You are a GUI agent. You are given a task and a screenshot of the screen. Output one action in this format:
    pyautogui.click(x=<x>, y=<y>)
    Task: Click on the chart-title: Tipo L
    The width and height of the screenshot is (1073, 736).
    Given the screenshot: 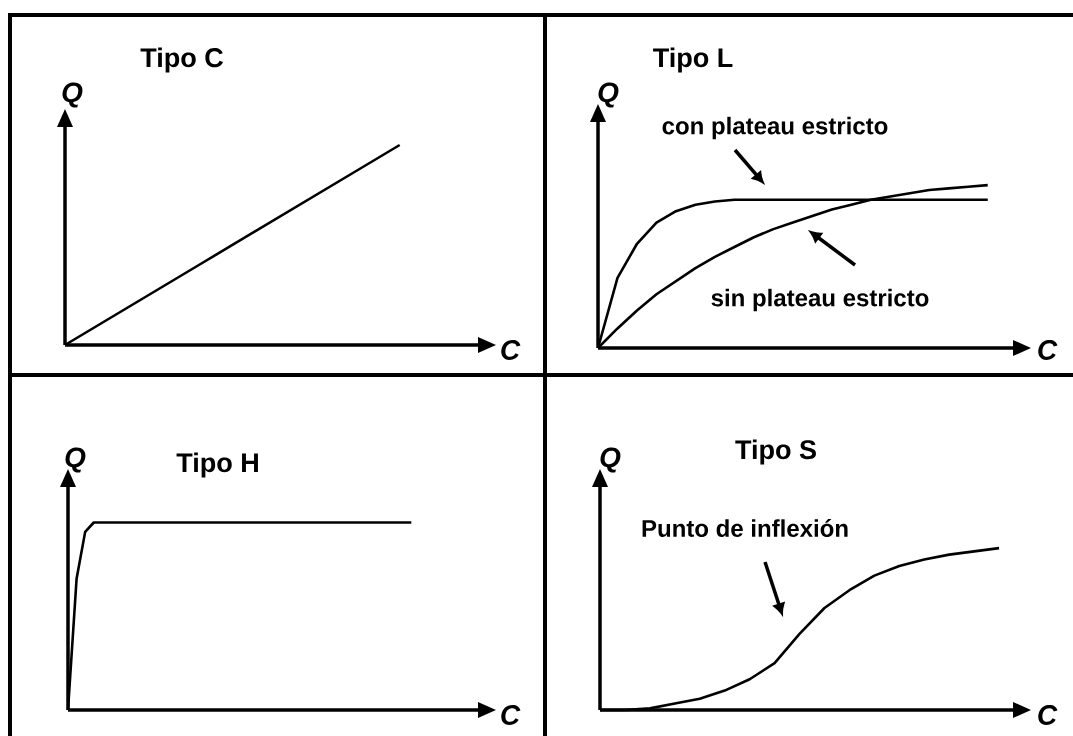 What is the action you would take?
    pyautogui.click(x=693, y=60)
    